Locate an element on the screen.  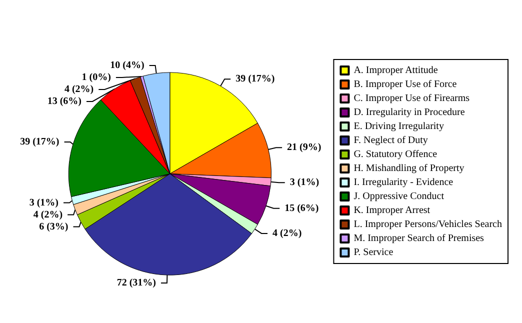
data-label: 13 (6%) is located at coordinates (64, 101).